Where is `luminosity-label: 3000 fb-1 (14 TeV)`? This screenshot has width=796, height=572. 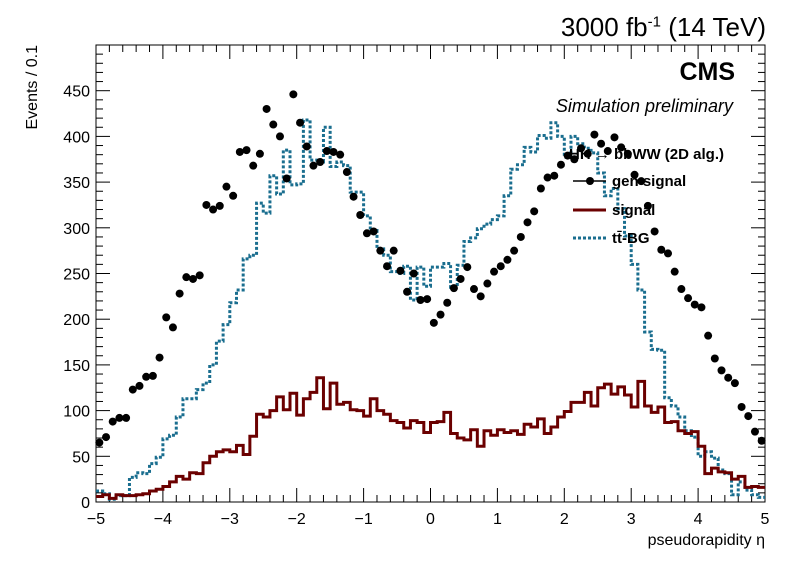 luminosity-label: 3000 fb-1 (14 TeV) is located at coordinates (663, 27).